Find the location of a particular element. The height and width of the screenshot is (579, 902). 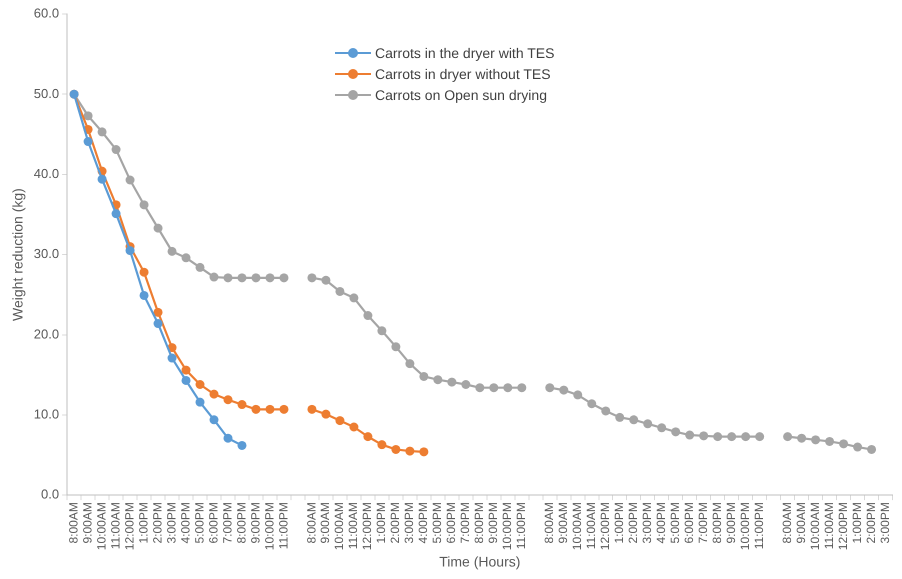

legend-label: Carrots in the dryer with TES is located at coordinates (464, 52).